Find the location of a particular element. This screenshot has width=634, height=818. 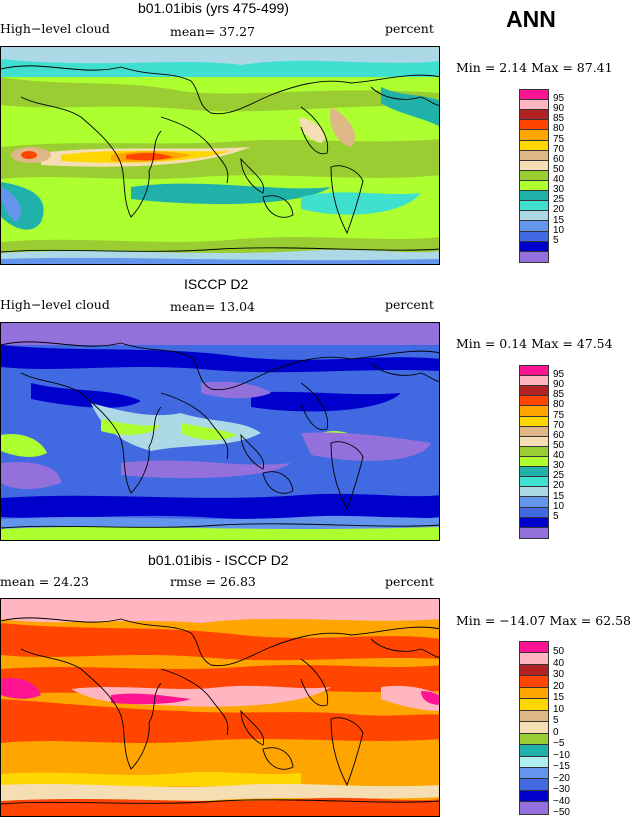

panel-2-variable-label: High−level cloud is located at coordinates (55, 304).